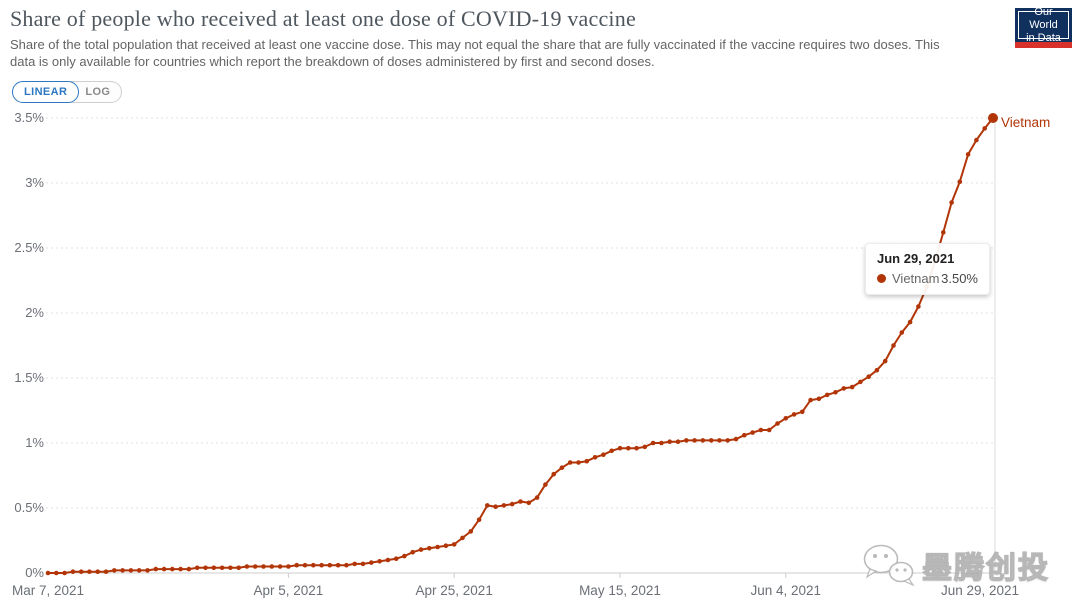 This screenshot has height=607, width=1080. What do you see at coordinates (46, 92) in the screenshot?
I see `linear-button: LINEAR` at bounding box center [46, 92].